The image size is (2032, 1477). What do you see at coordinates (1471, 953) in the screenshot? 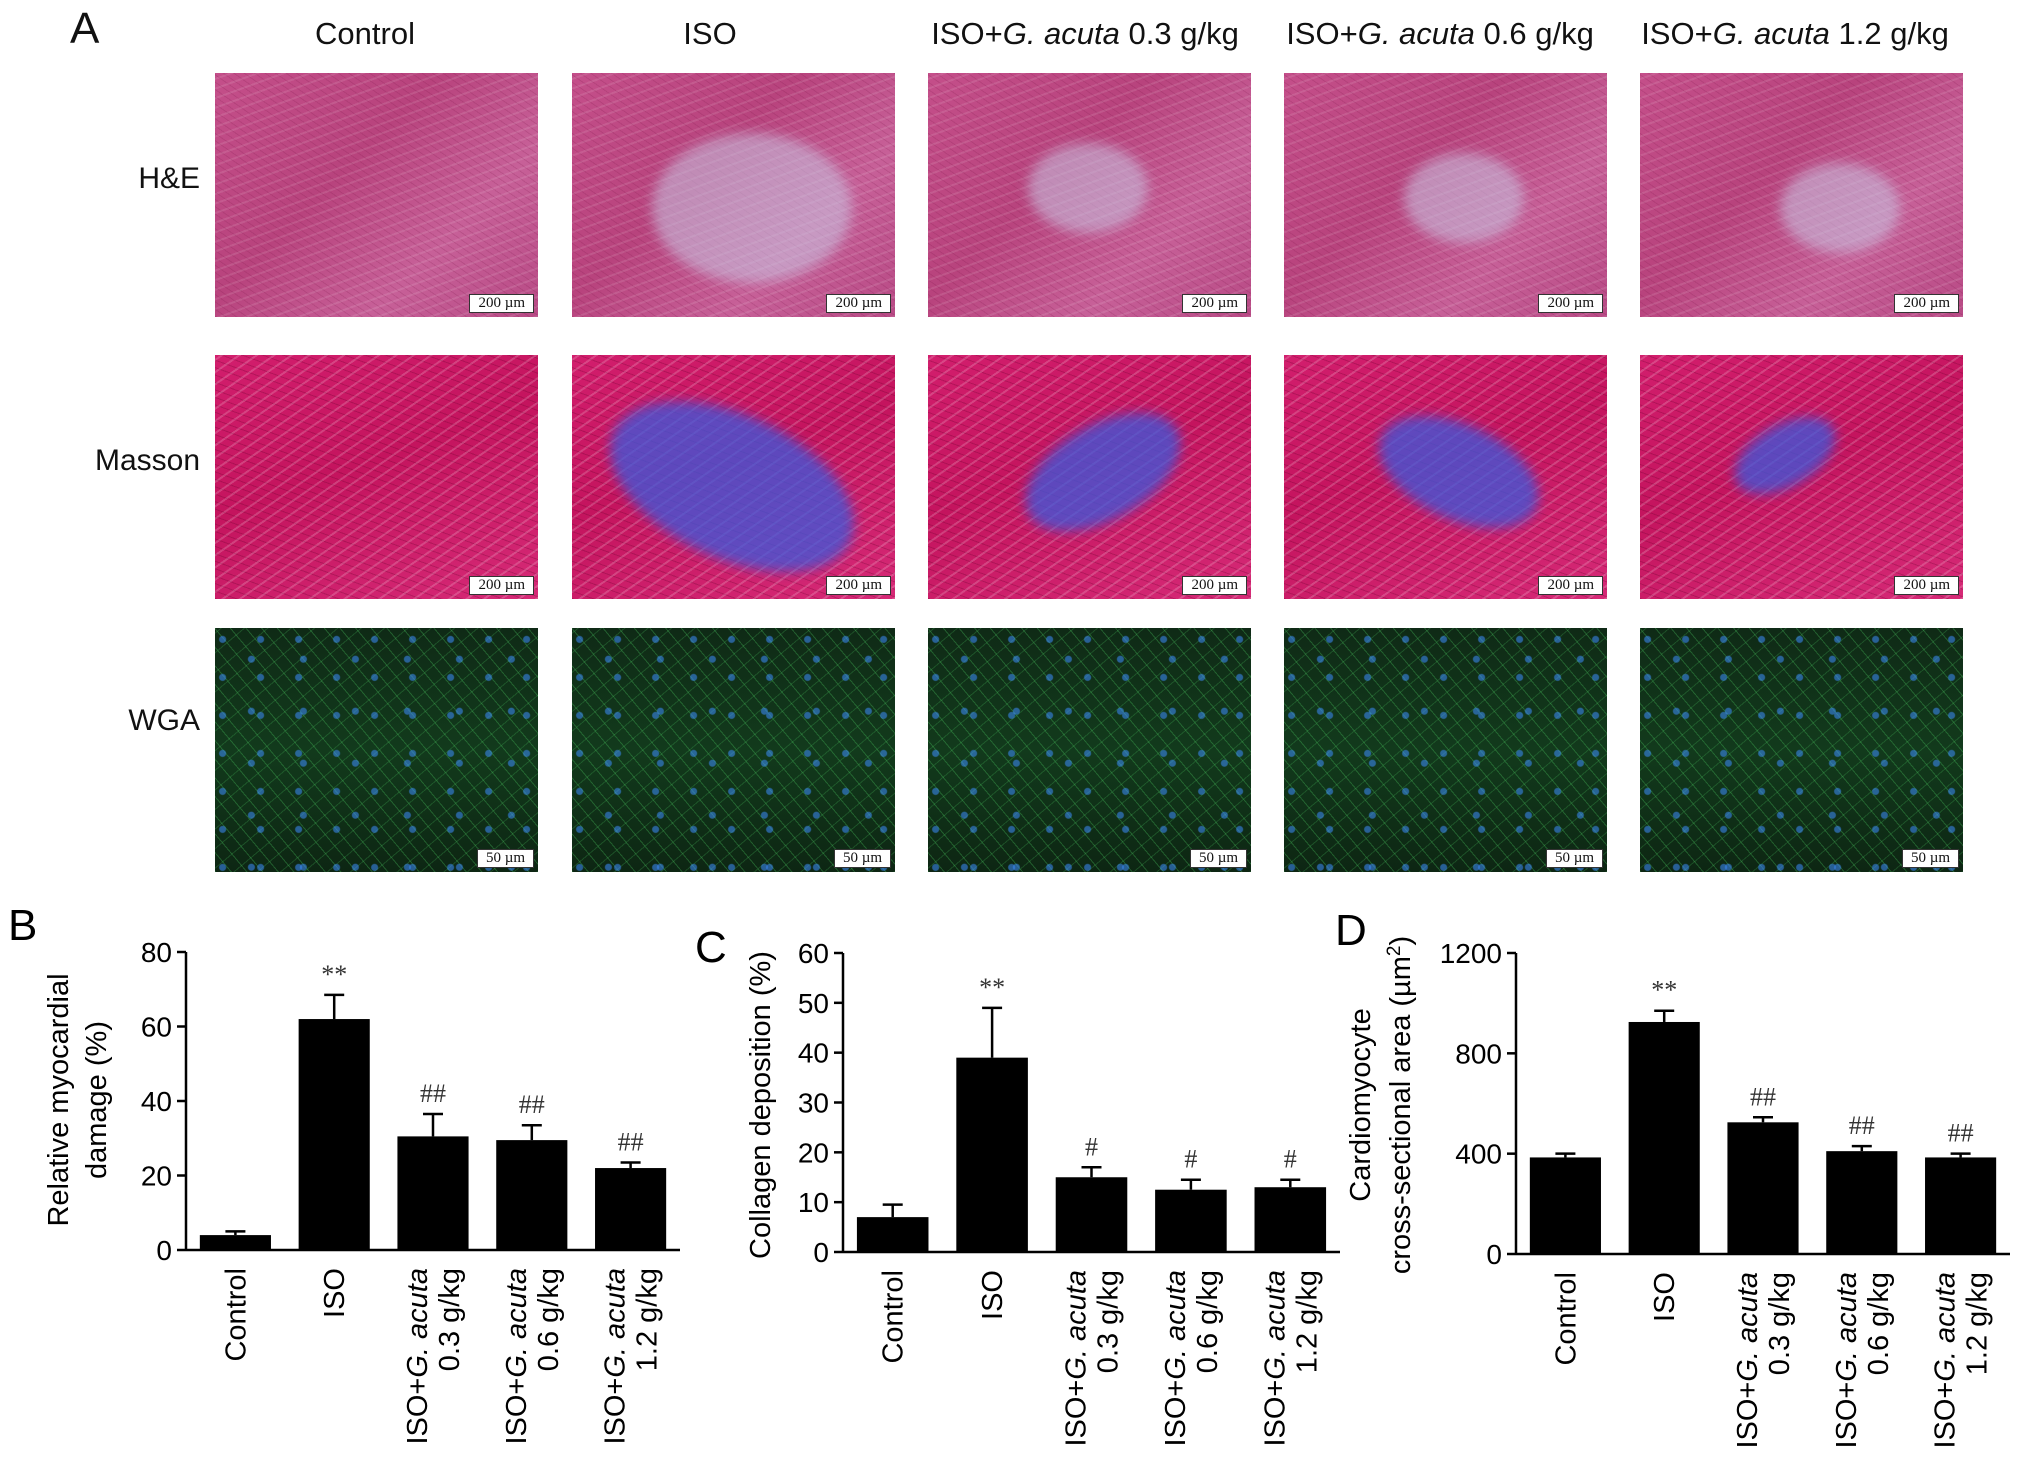
I see `y-tick-label: 1200` at bounding box center [1471, 953].